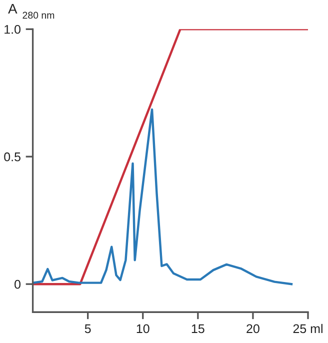  I want to click on y-tick-label: 0.5, so click(12, 157).